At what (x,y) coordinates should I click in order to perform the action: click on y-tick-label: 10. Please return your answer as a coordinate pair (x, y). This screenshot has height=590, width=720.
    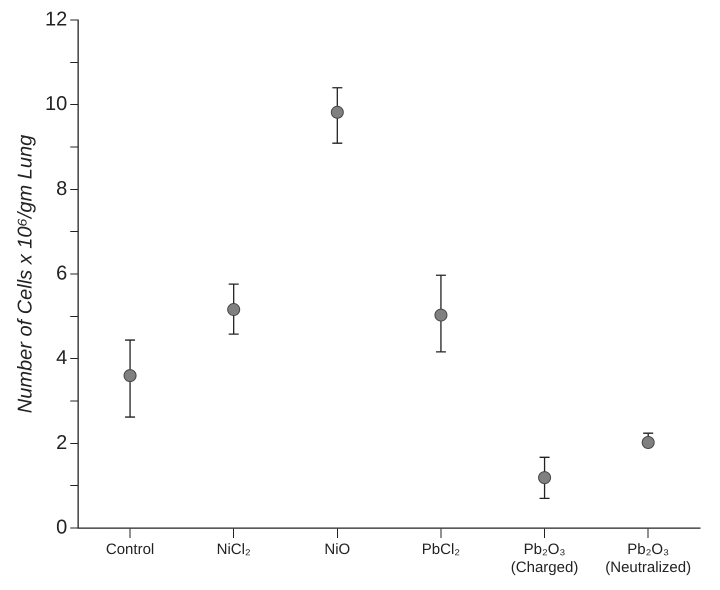
    Looking at the image, I should click on (56, 104).